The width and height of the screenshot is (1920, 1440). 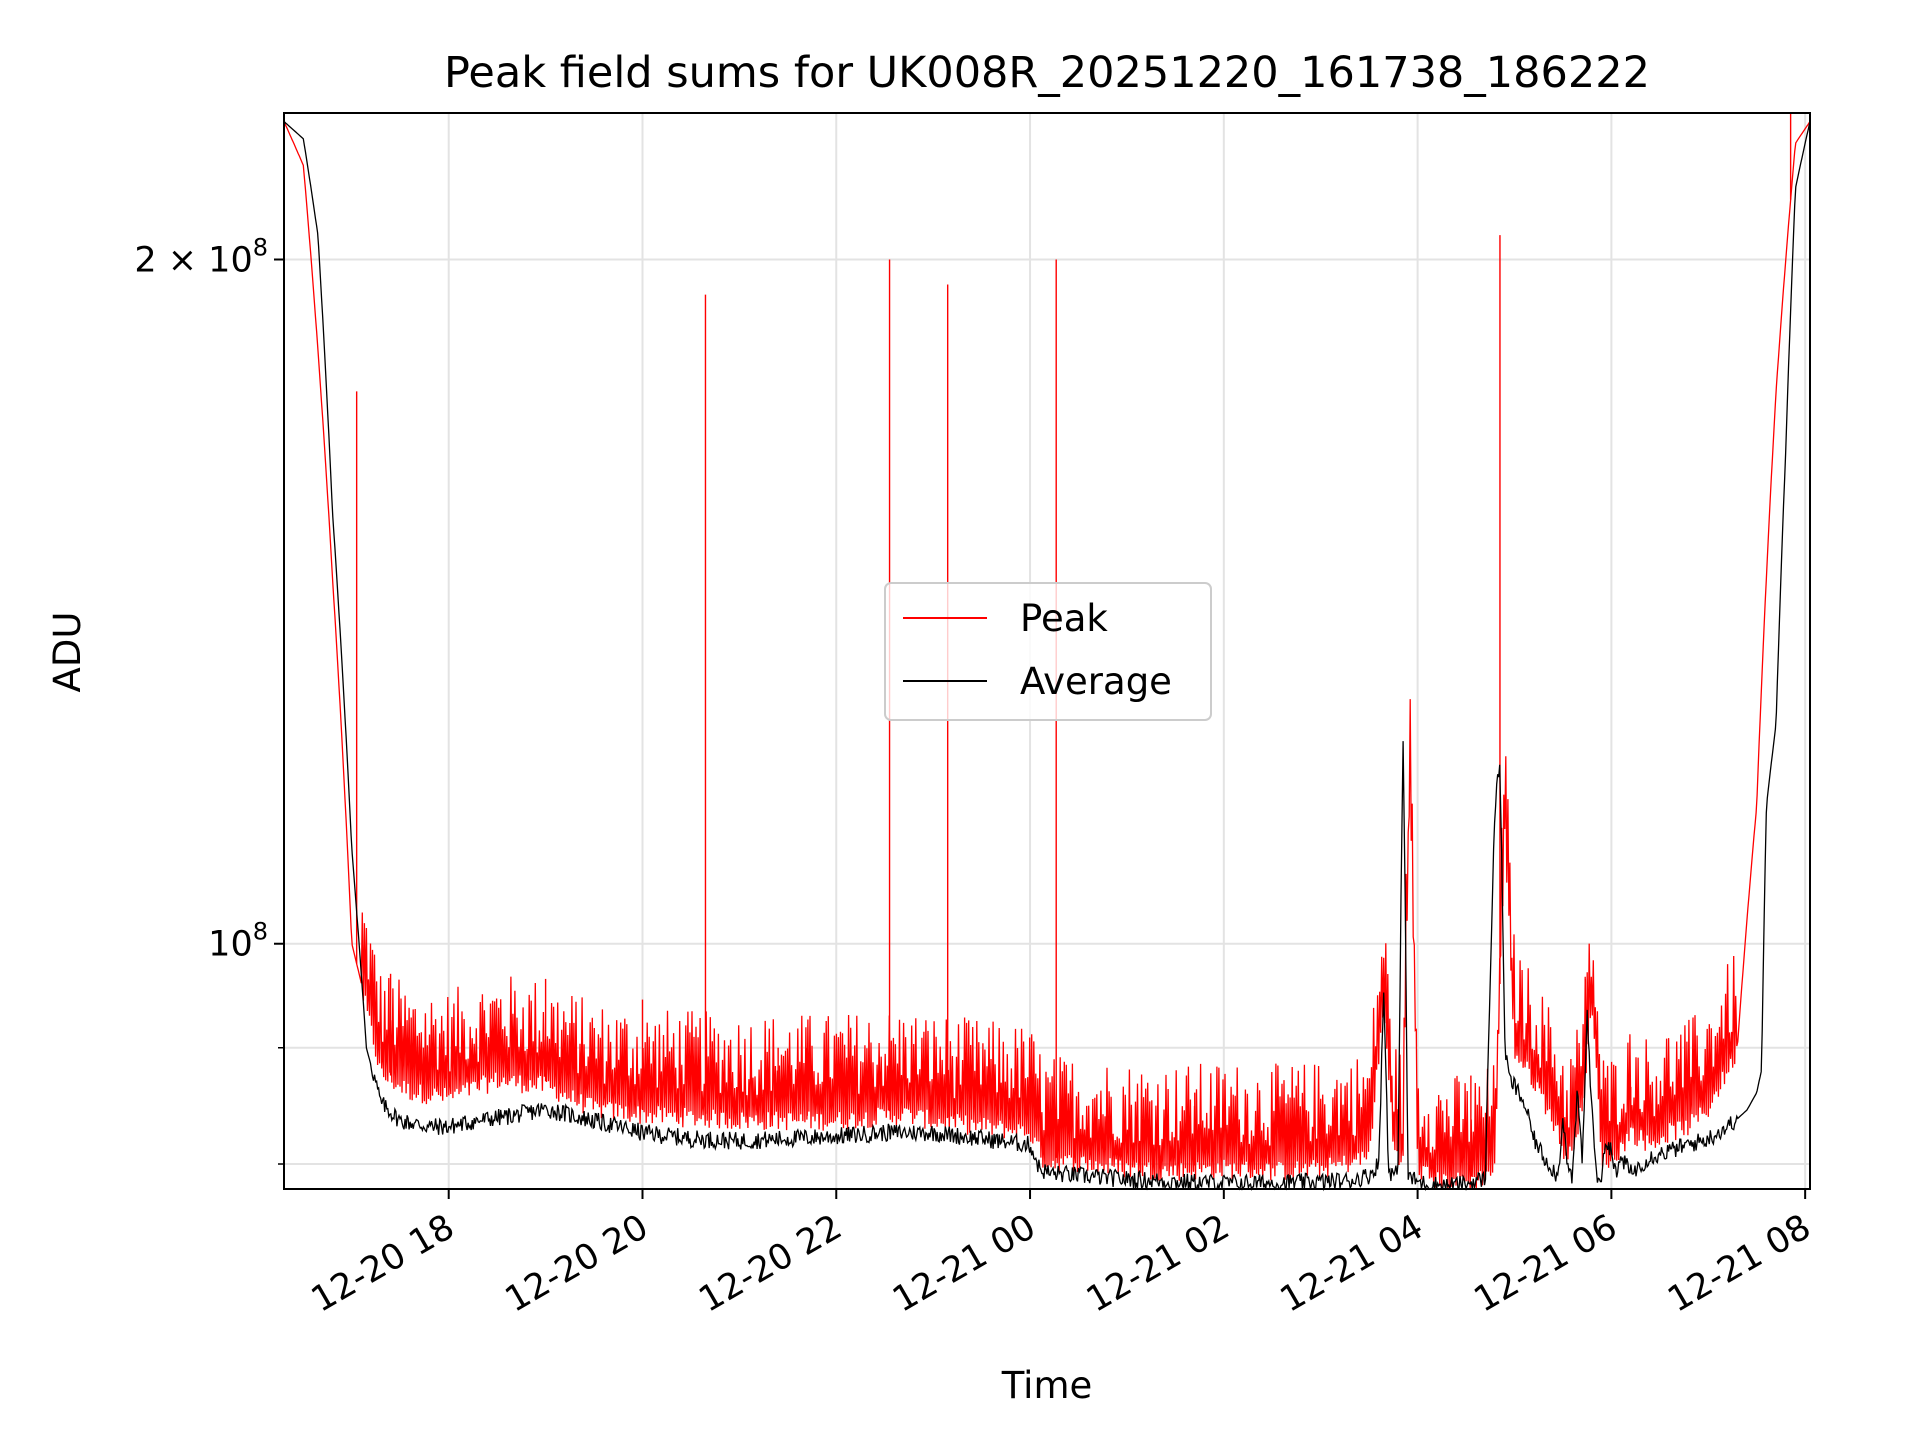 What do you see at coordinates (1096, 681) in the screenshot?
I see `legend-average-label: Average` at bounding box center [1096, 681].